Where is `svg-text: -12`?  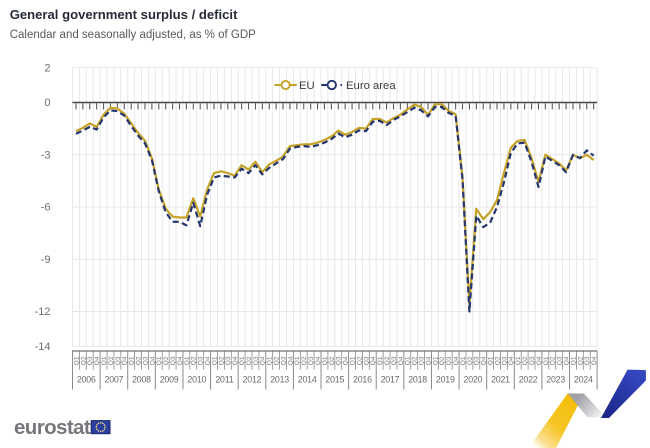
svg-text: -12 is located at coordinates (43, 312).